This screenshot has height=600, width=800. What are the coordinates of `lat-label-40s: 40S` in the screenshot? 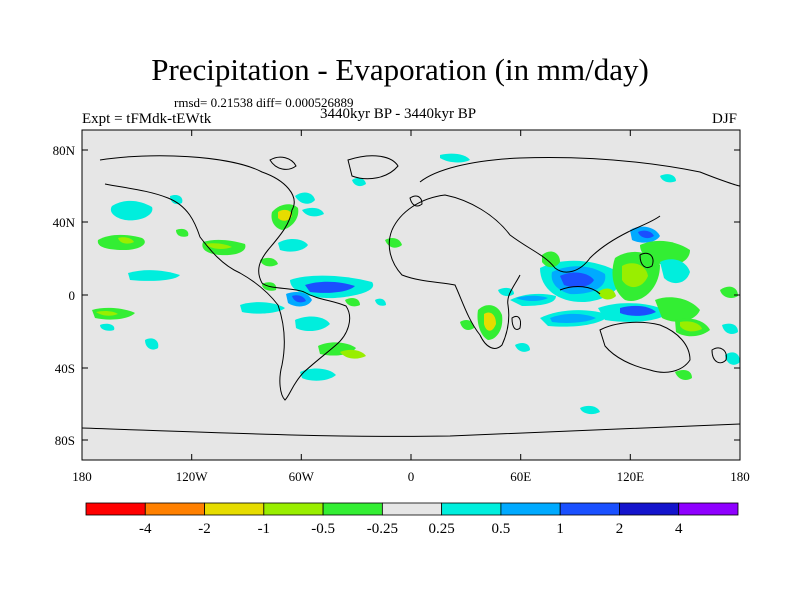 It's located at (65, 368).